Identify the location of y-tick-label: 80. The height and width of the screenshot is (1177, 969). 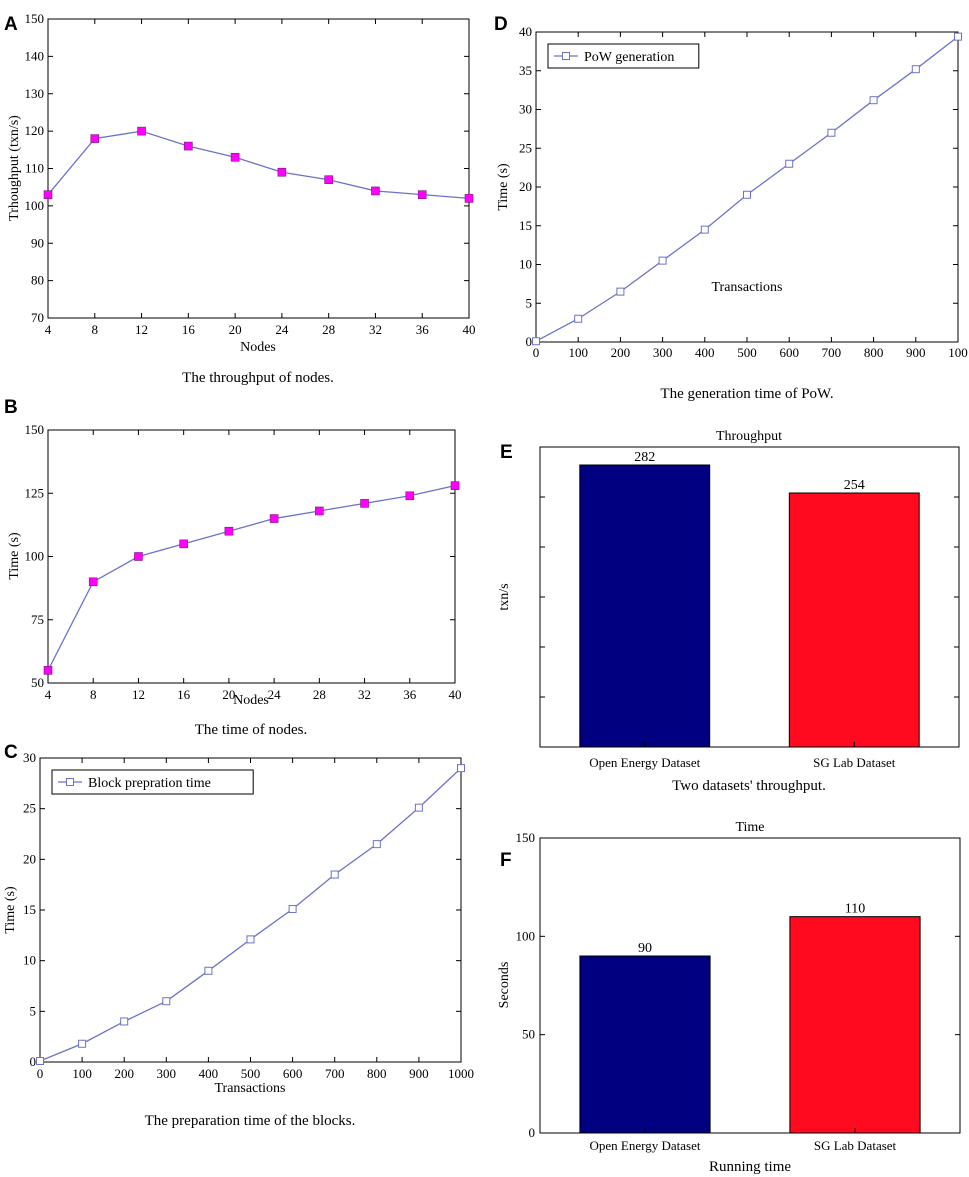
(37, 280).